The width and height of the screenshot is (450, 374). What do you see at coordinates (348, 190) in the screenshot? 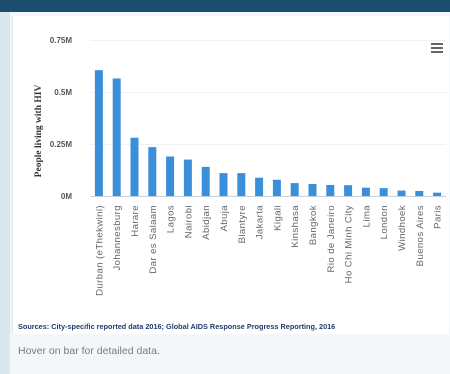
I see `bar-ho-chi-minh-city` at bounding box center [348, 190].